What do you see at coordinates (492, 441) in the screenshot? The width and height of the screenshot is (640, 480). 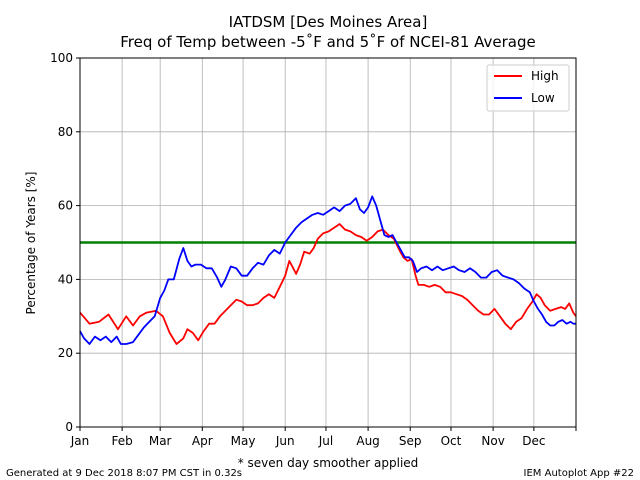 I see `x-tick-label: Nov` at bounding box center [492, 441].